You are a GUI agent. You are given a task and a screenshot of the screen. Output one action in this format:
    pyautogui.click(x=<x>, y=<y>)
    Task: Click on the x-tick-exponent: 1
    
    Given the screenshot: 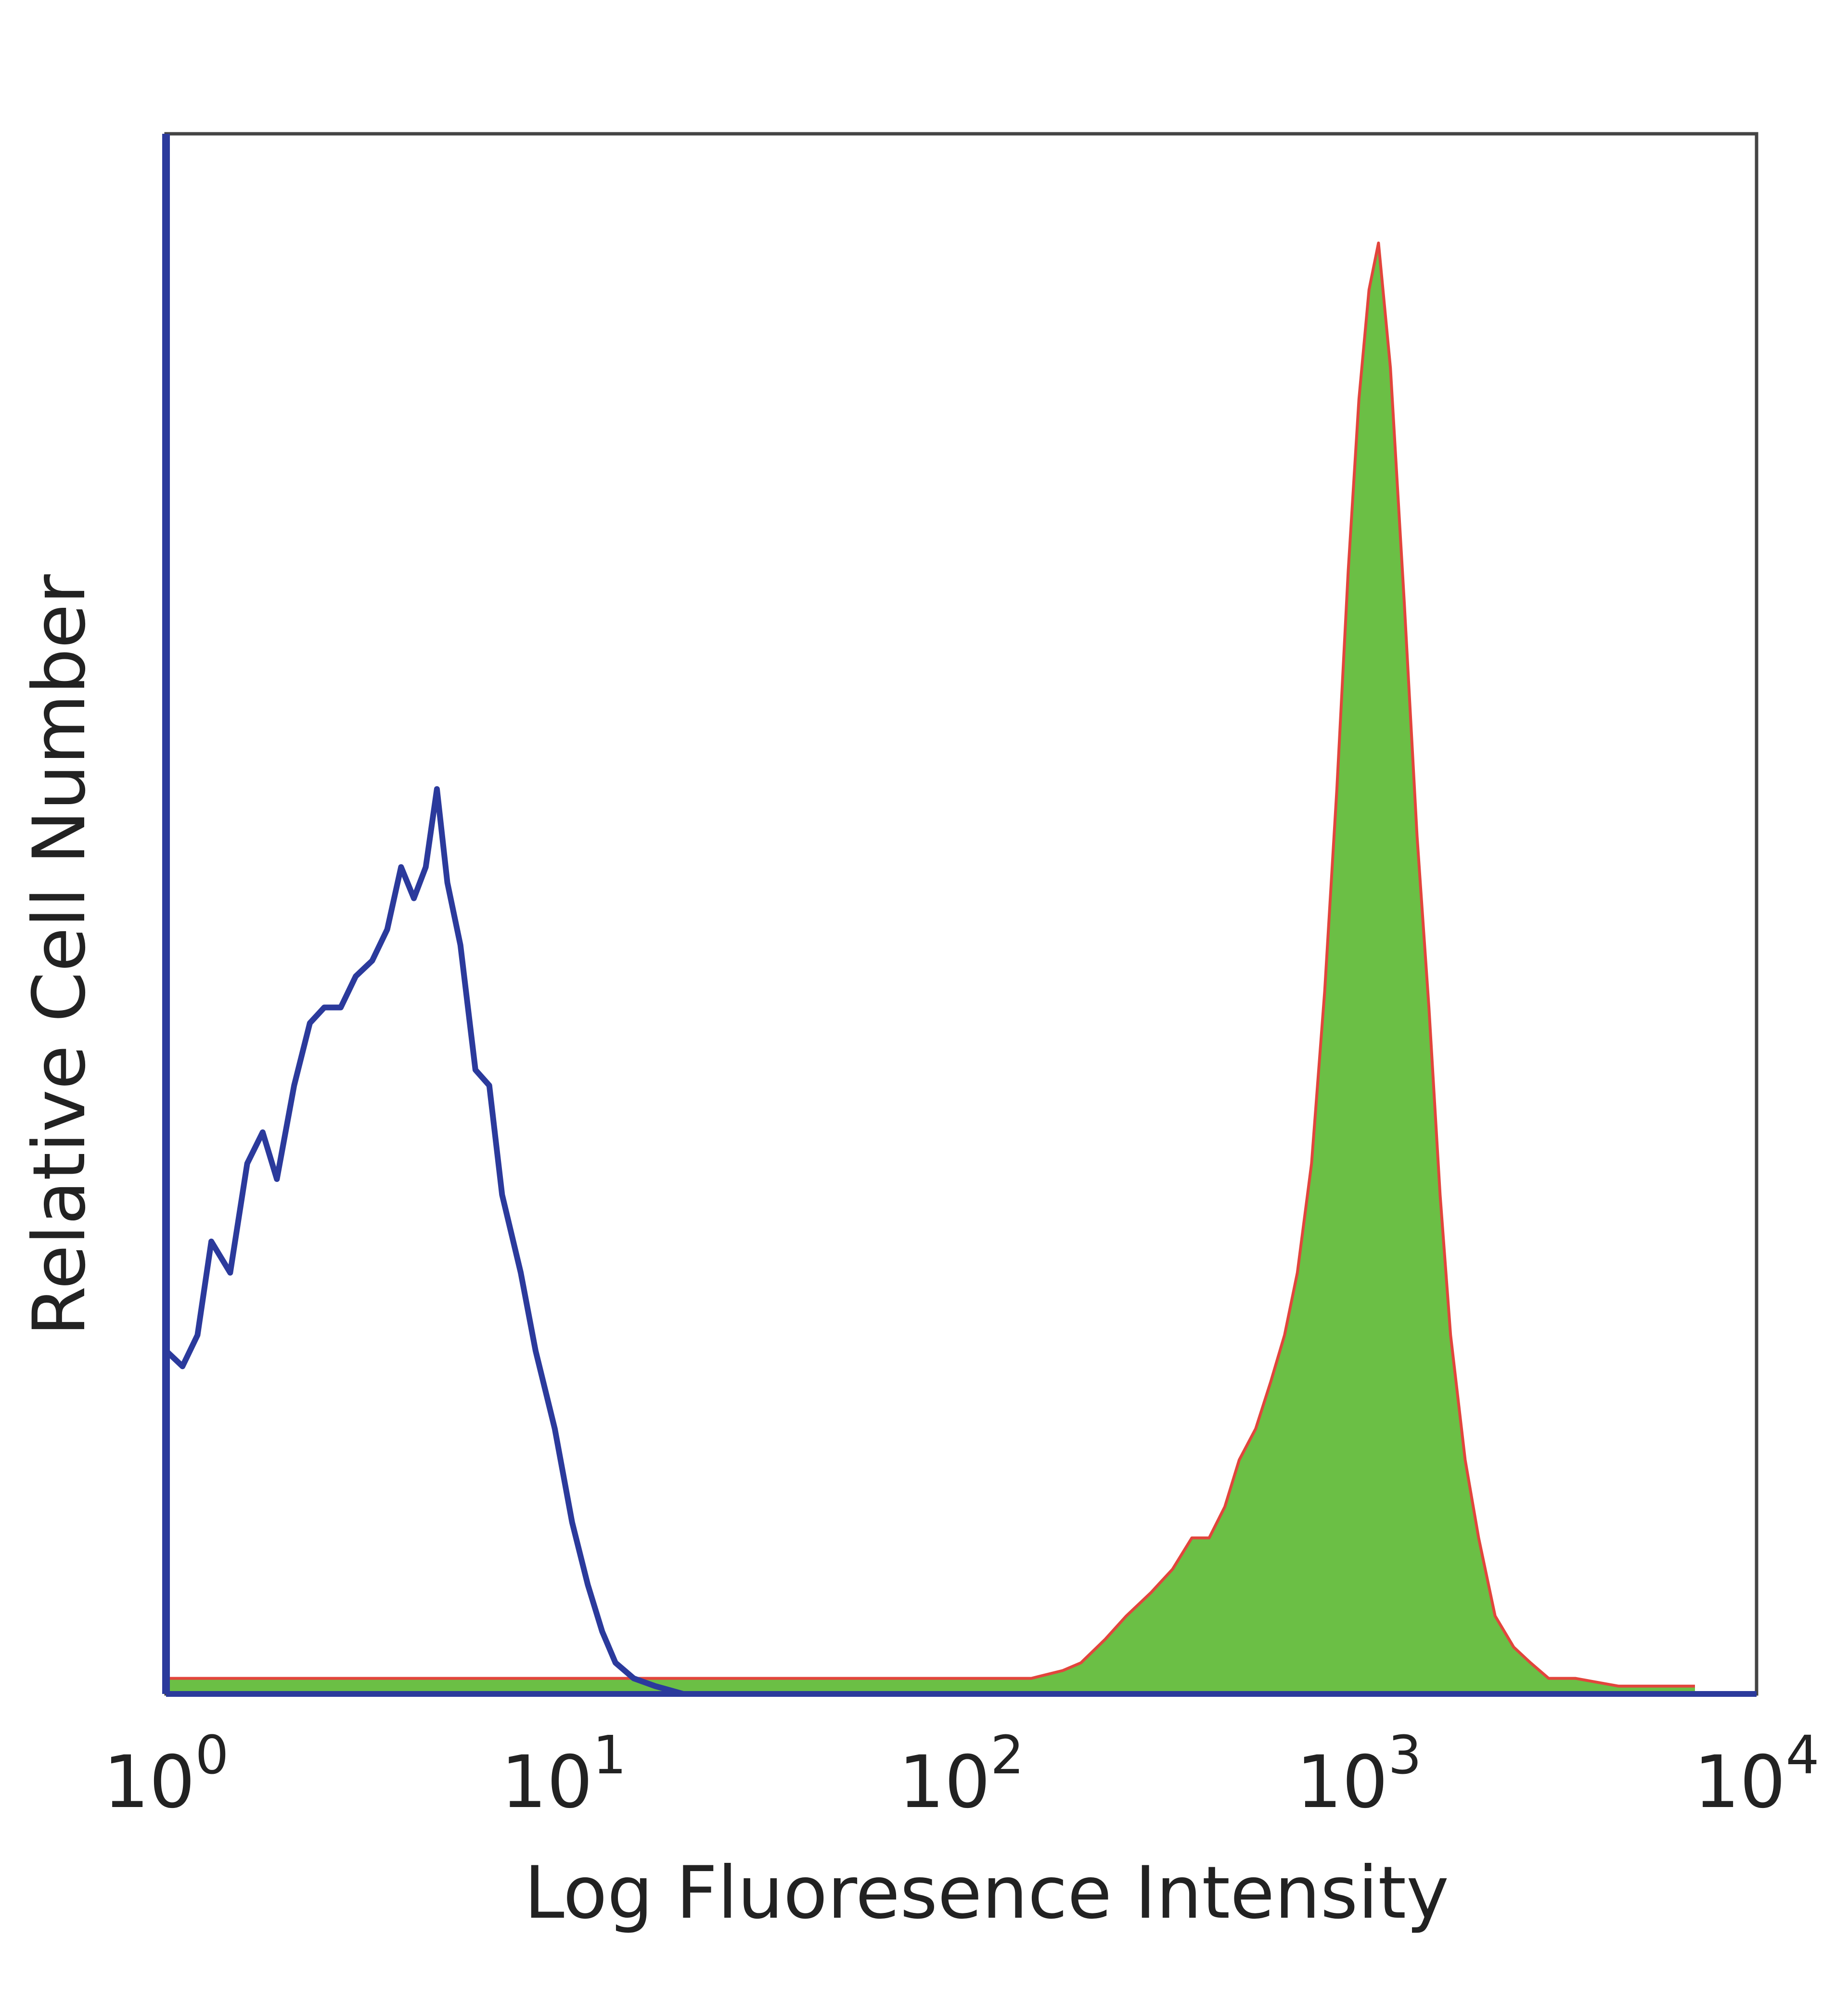 What is the action you would take?
    pyautogui.click(x=610, y=1755)
    